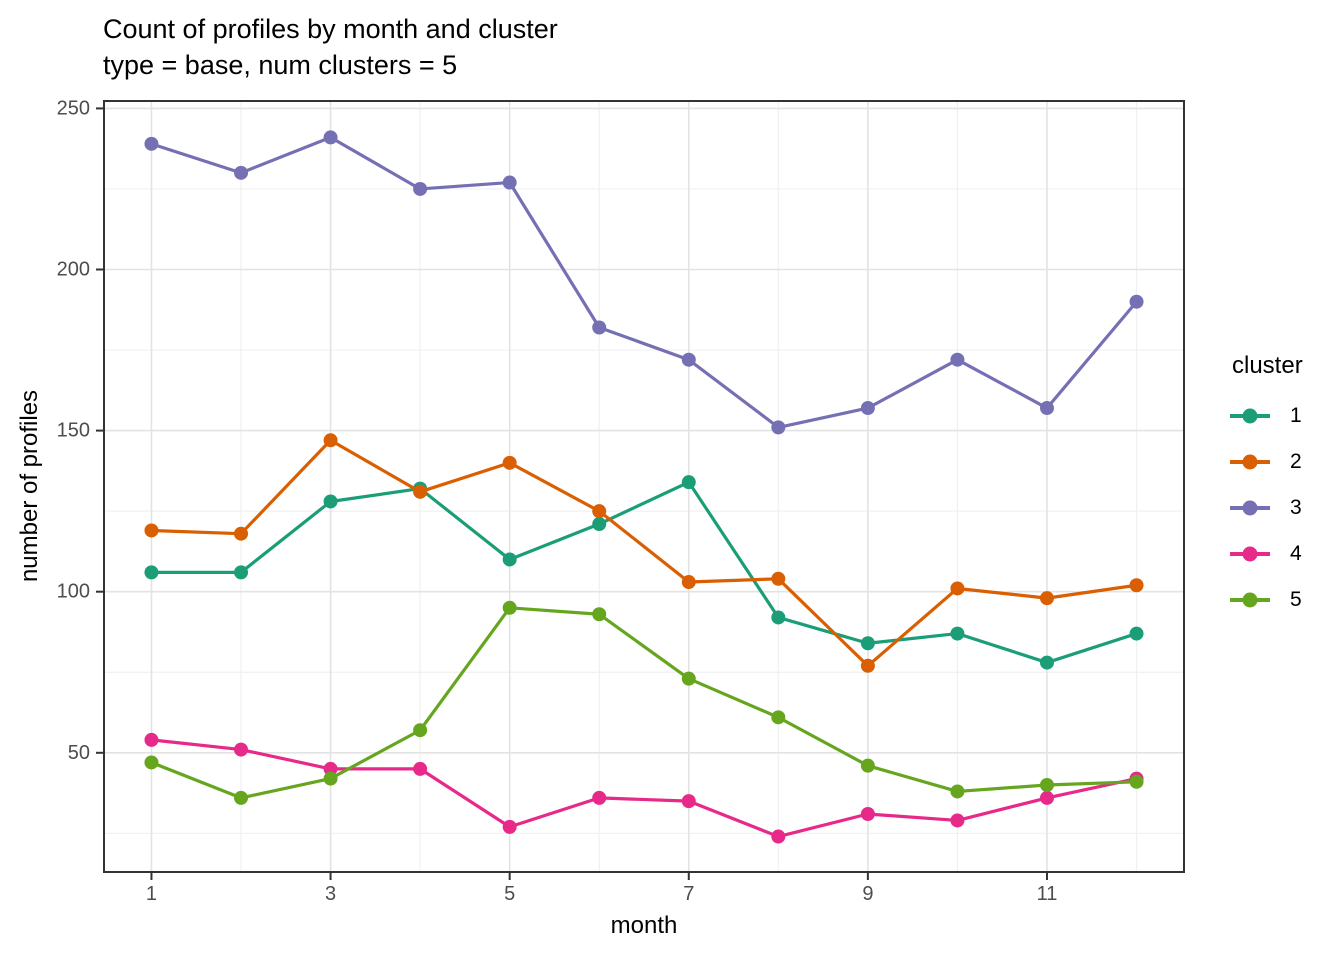 This screenshot has height=960, width=1344. Describe the element at coordinates (1047, 894) in the screenshot. I see `x-tick-label: 11` at that location.